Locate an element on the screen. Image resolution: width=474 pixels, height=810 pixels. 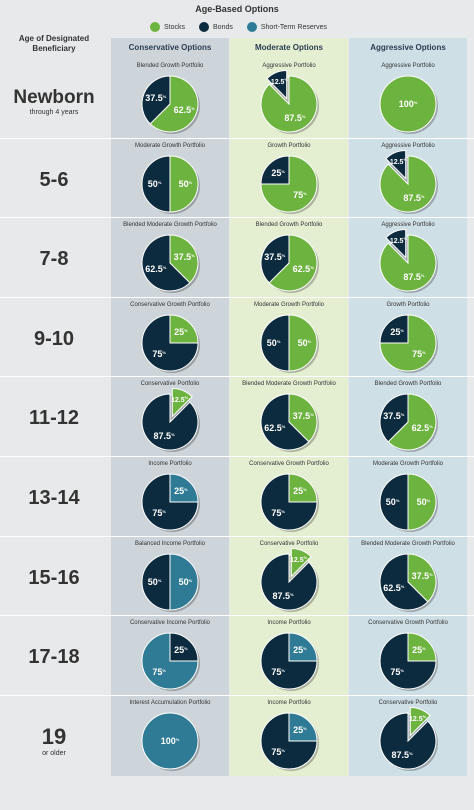
pie-chart: 87.5% 12.5% is located at coordinates (408, 261).